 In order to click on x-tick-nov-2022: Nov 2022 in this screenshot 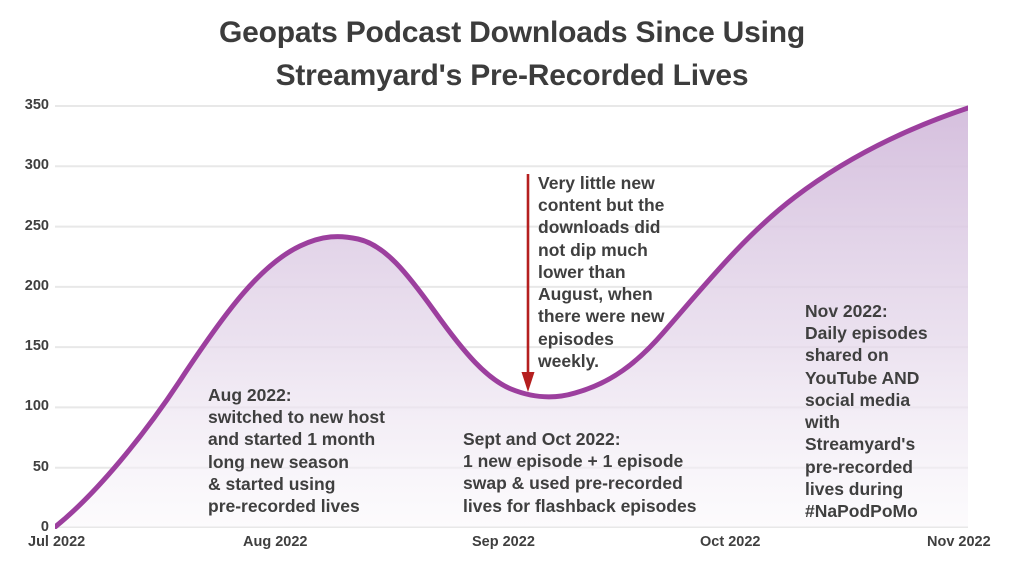, I will do `click(959, 542)`.